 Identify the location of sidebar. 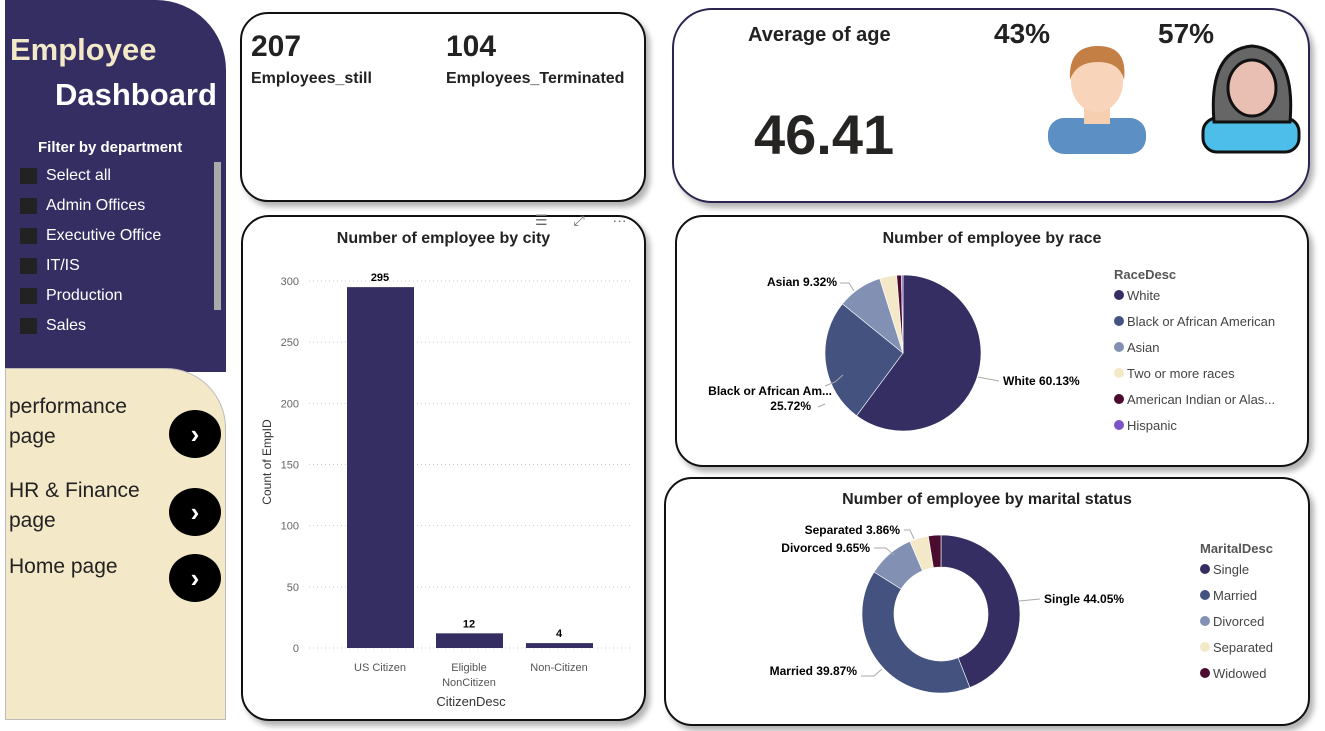
(115, 186).